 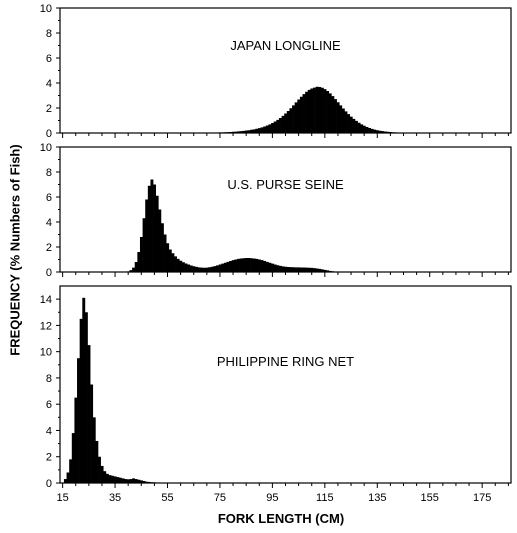 What do you see at coordinates (430, 498) in the screenshot?
I see `x-tick-label: 155` at bounding box center [430, 498].